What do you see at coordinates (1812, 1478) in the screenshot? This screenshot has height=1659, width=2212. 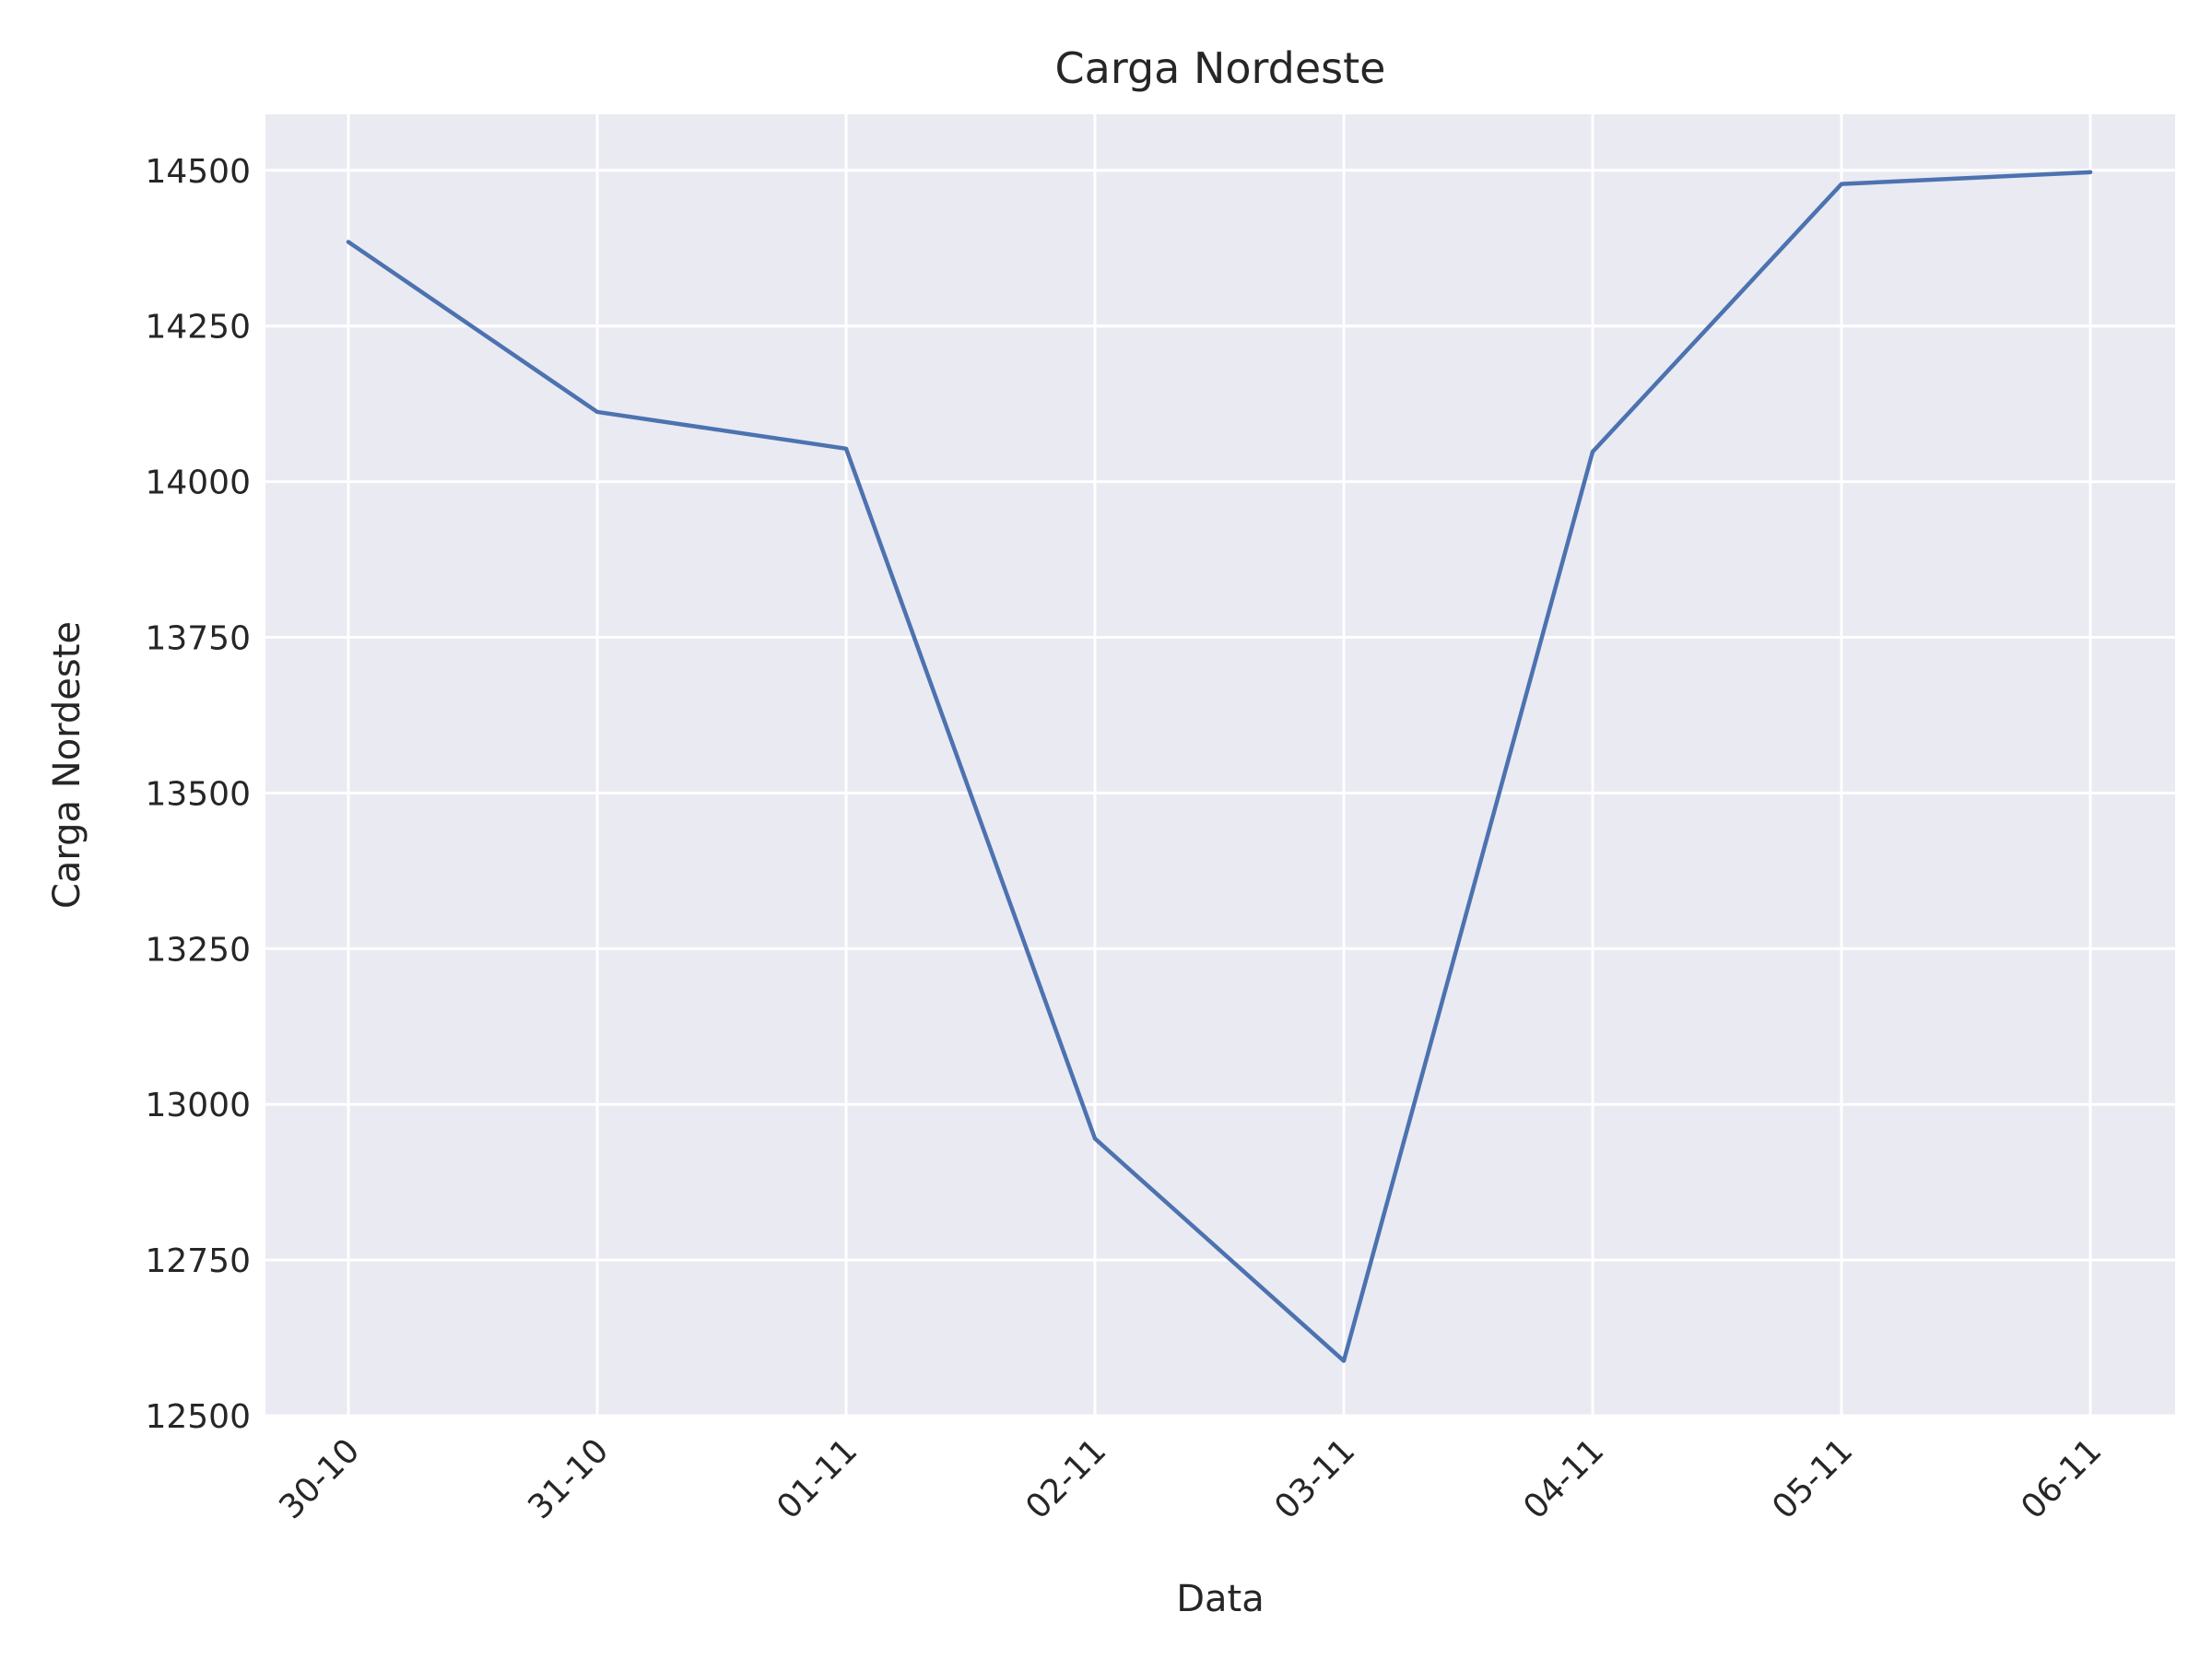 I see `x-tick-label: 05-11` at bounding box center [1812, 1478].